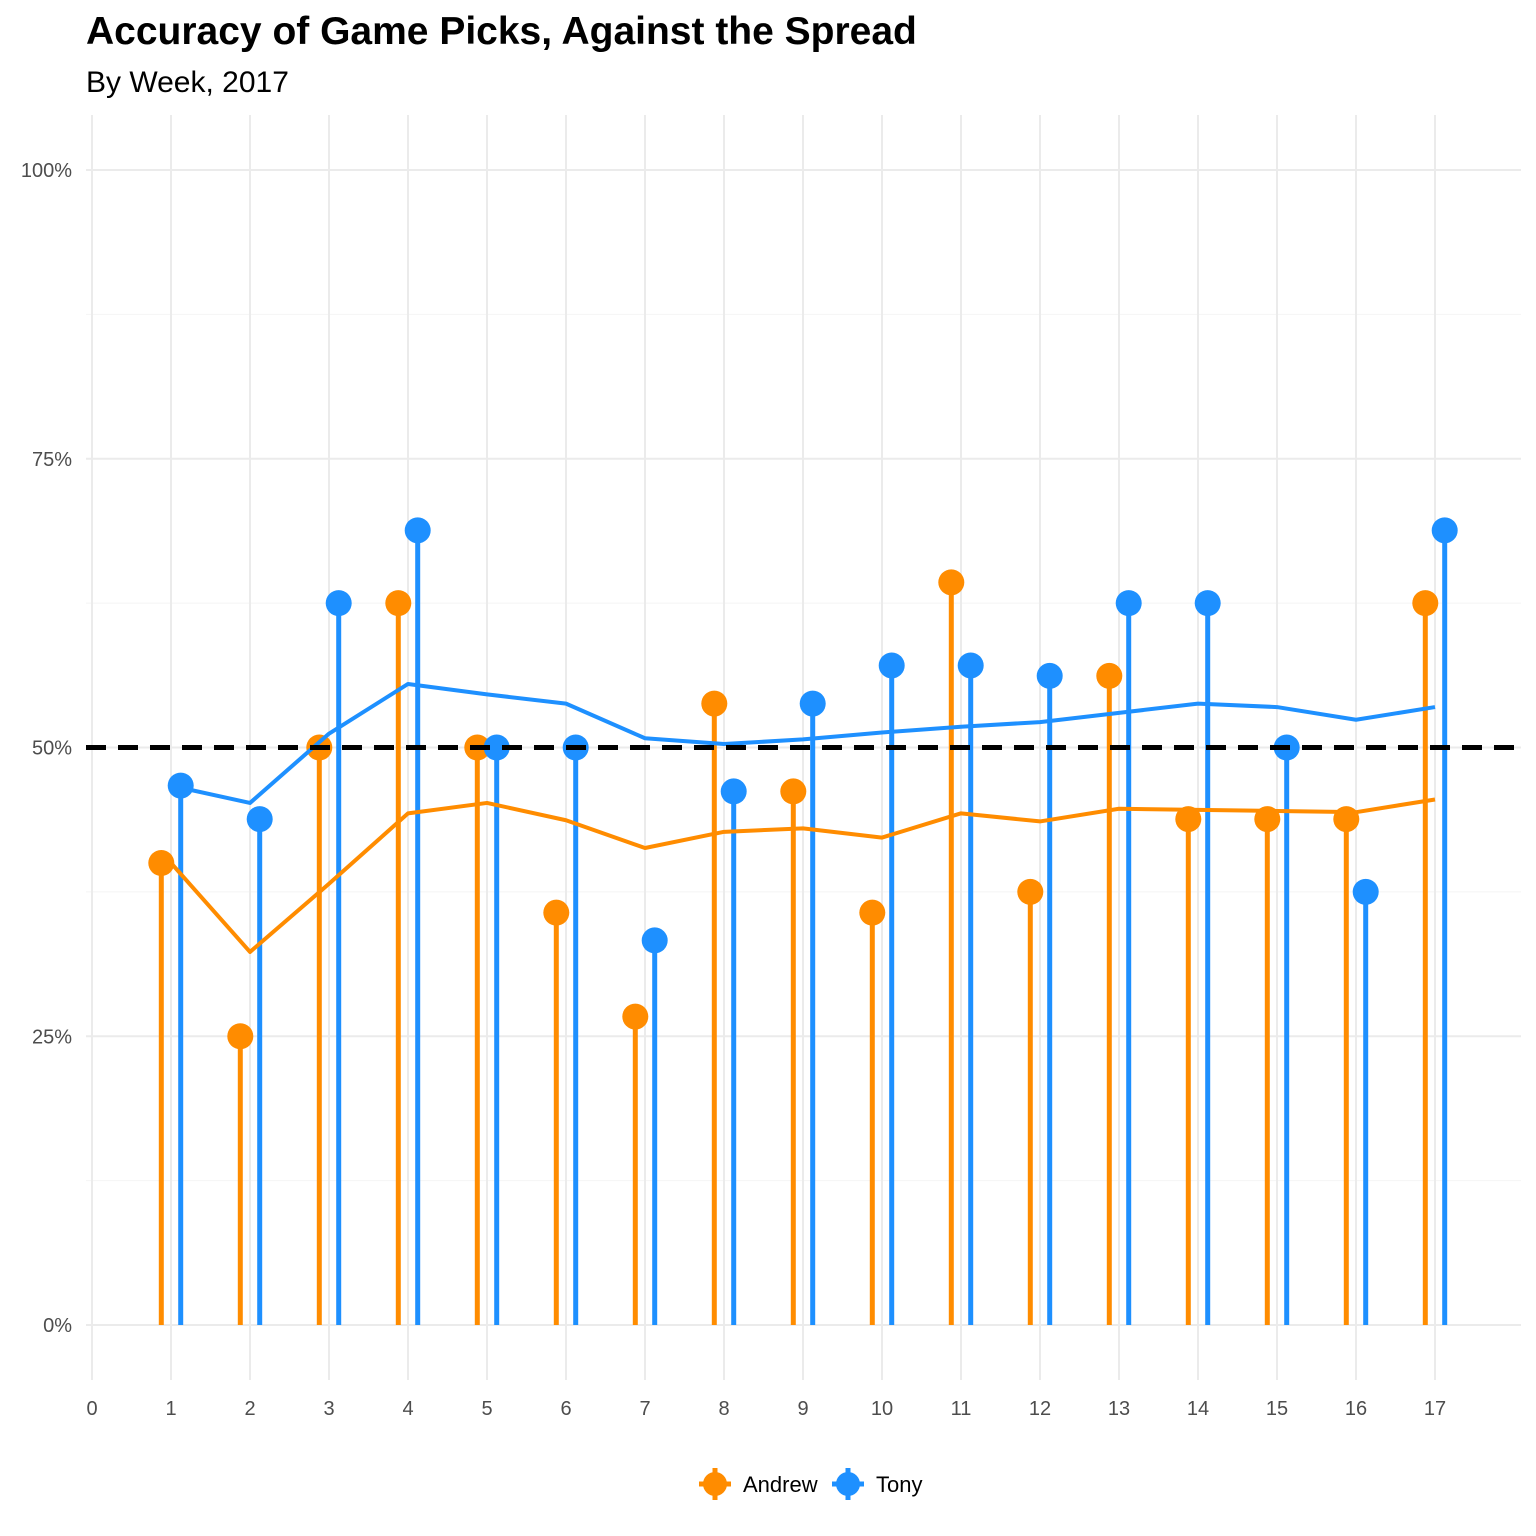  What do you see at coordinates (1040, 1409) in the screenshot?
I see `x-tick-label: 12` at bounding box center [1040, 1409].